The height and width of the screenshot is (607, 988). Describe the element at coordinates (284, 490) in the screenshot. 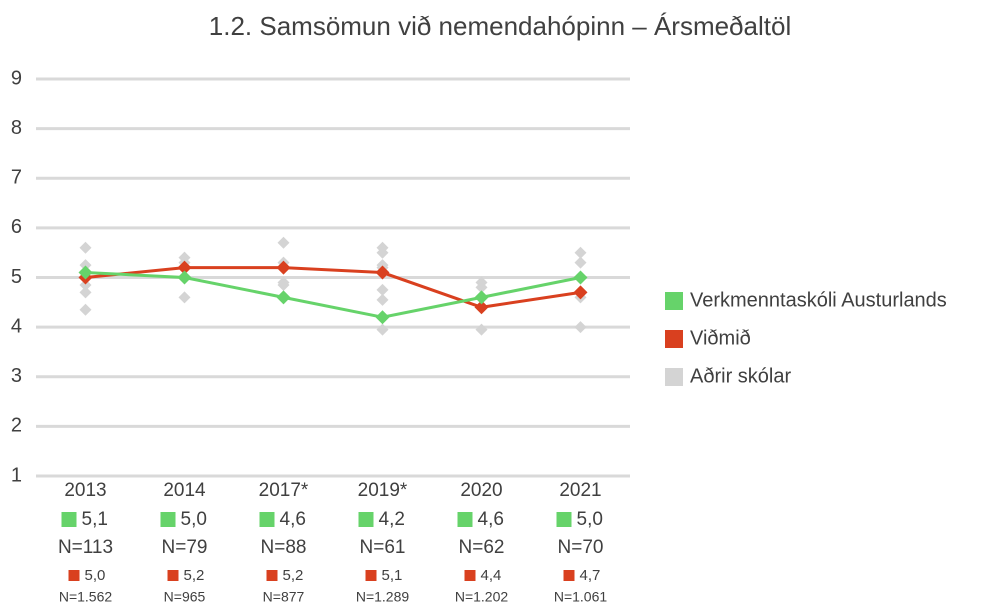

I see `x-tick-label: 2017*` at that location.